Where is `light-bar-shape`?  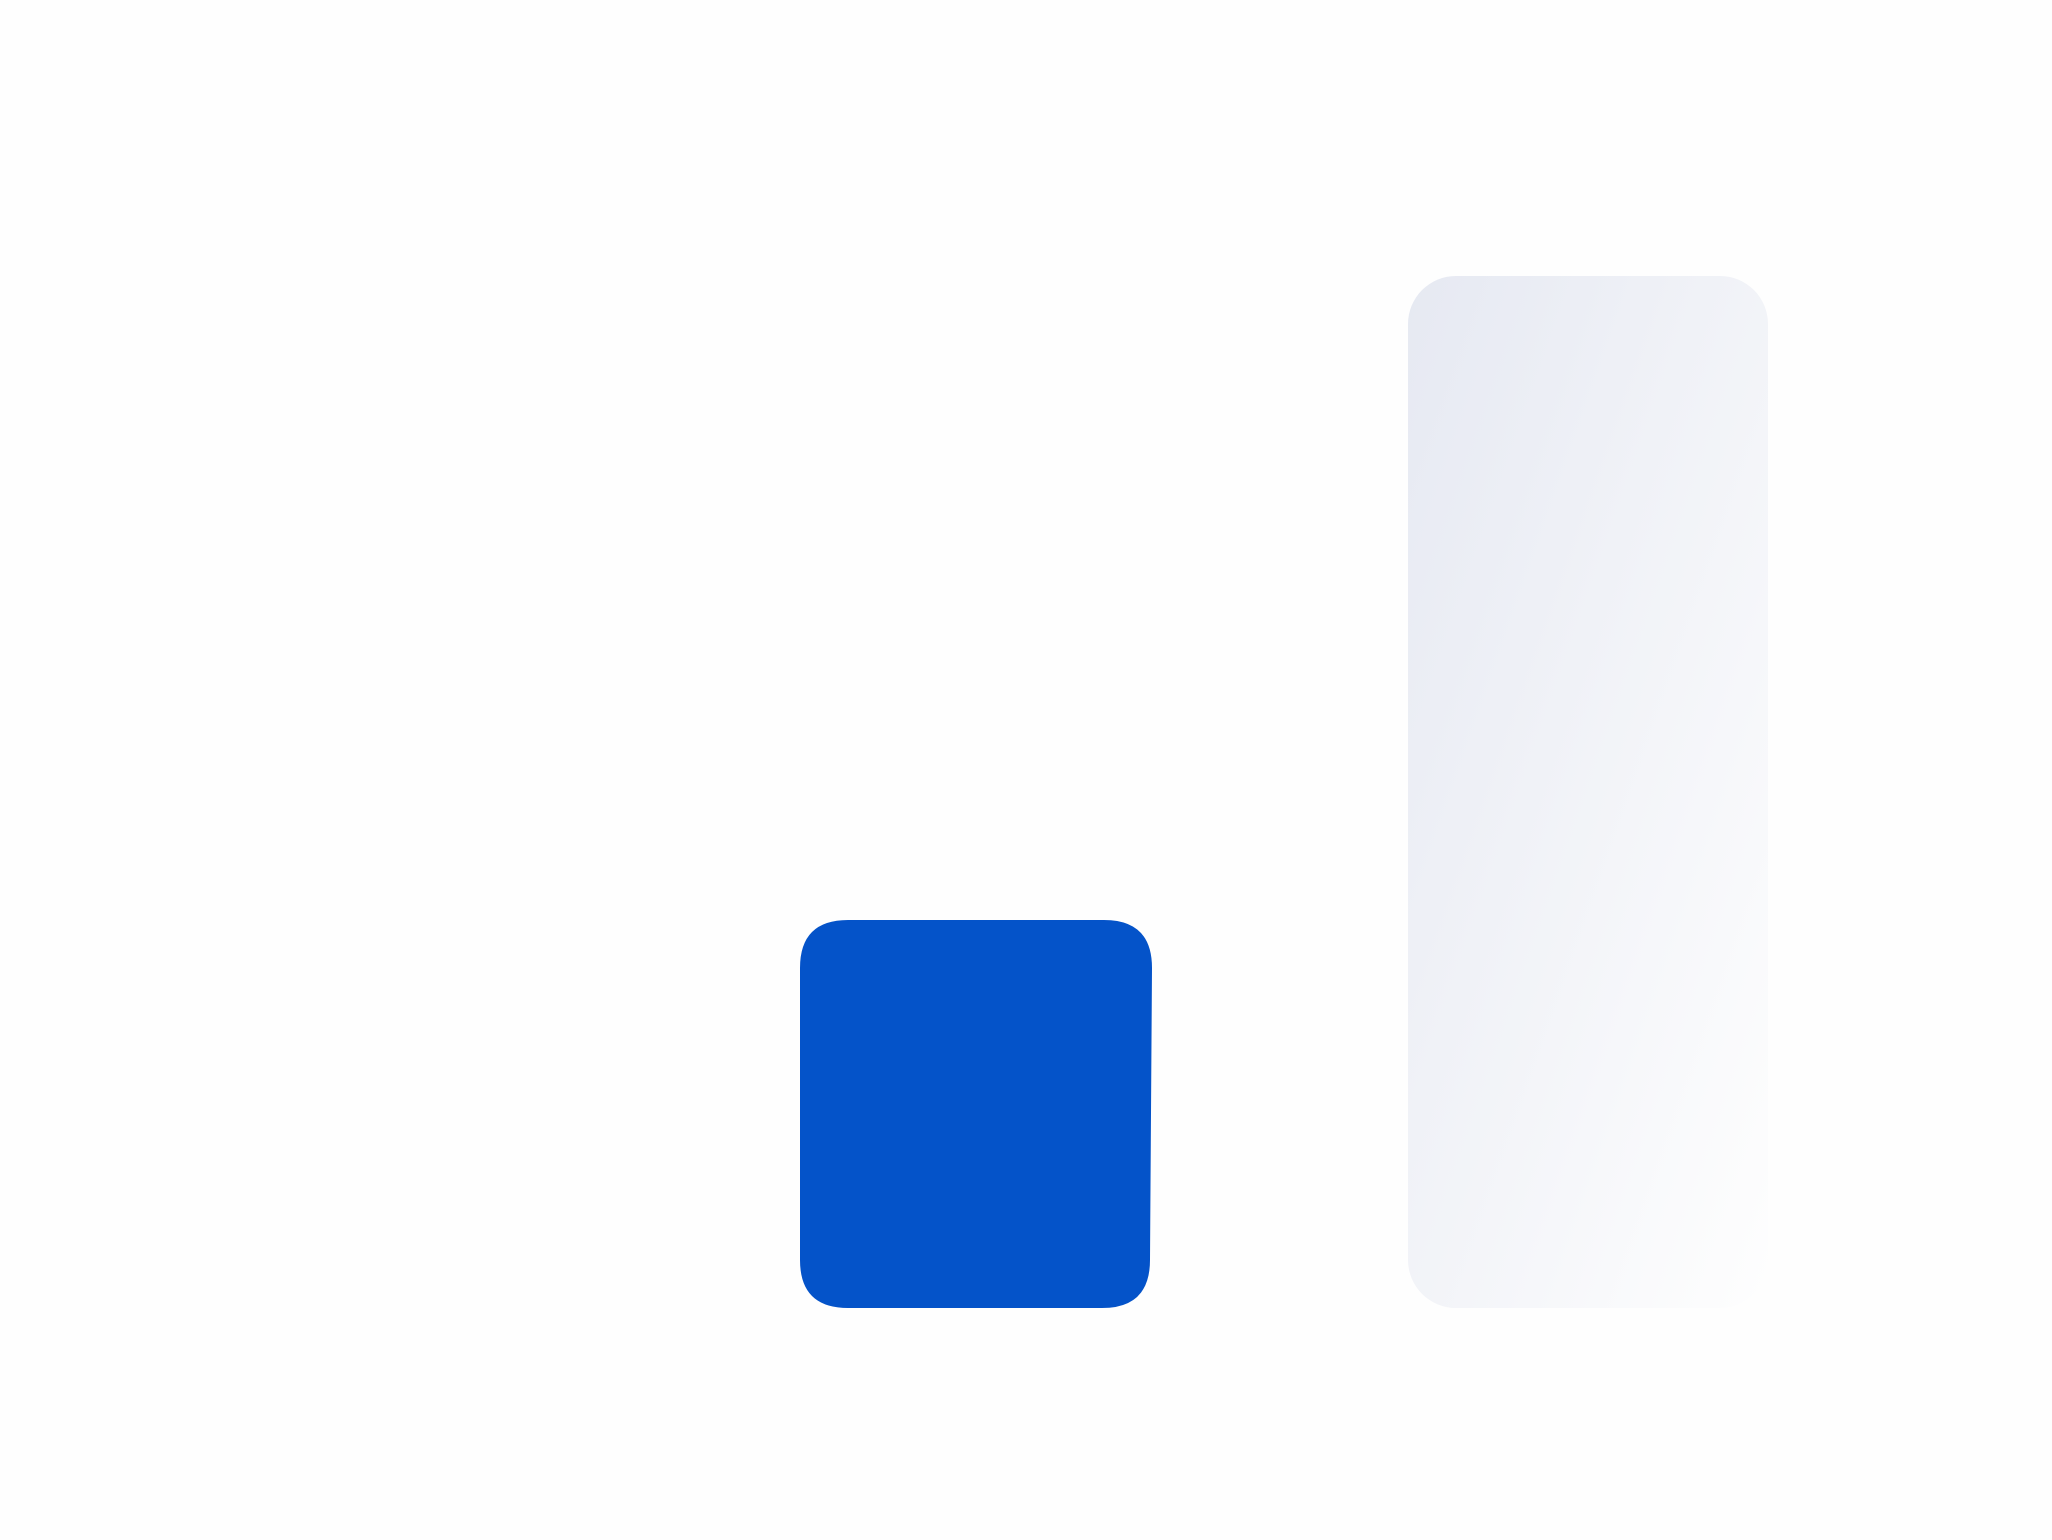
light-bar-shape is located at coordinates (1588, 792).